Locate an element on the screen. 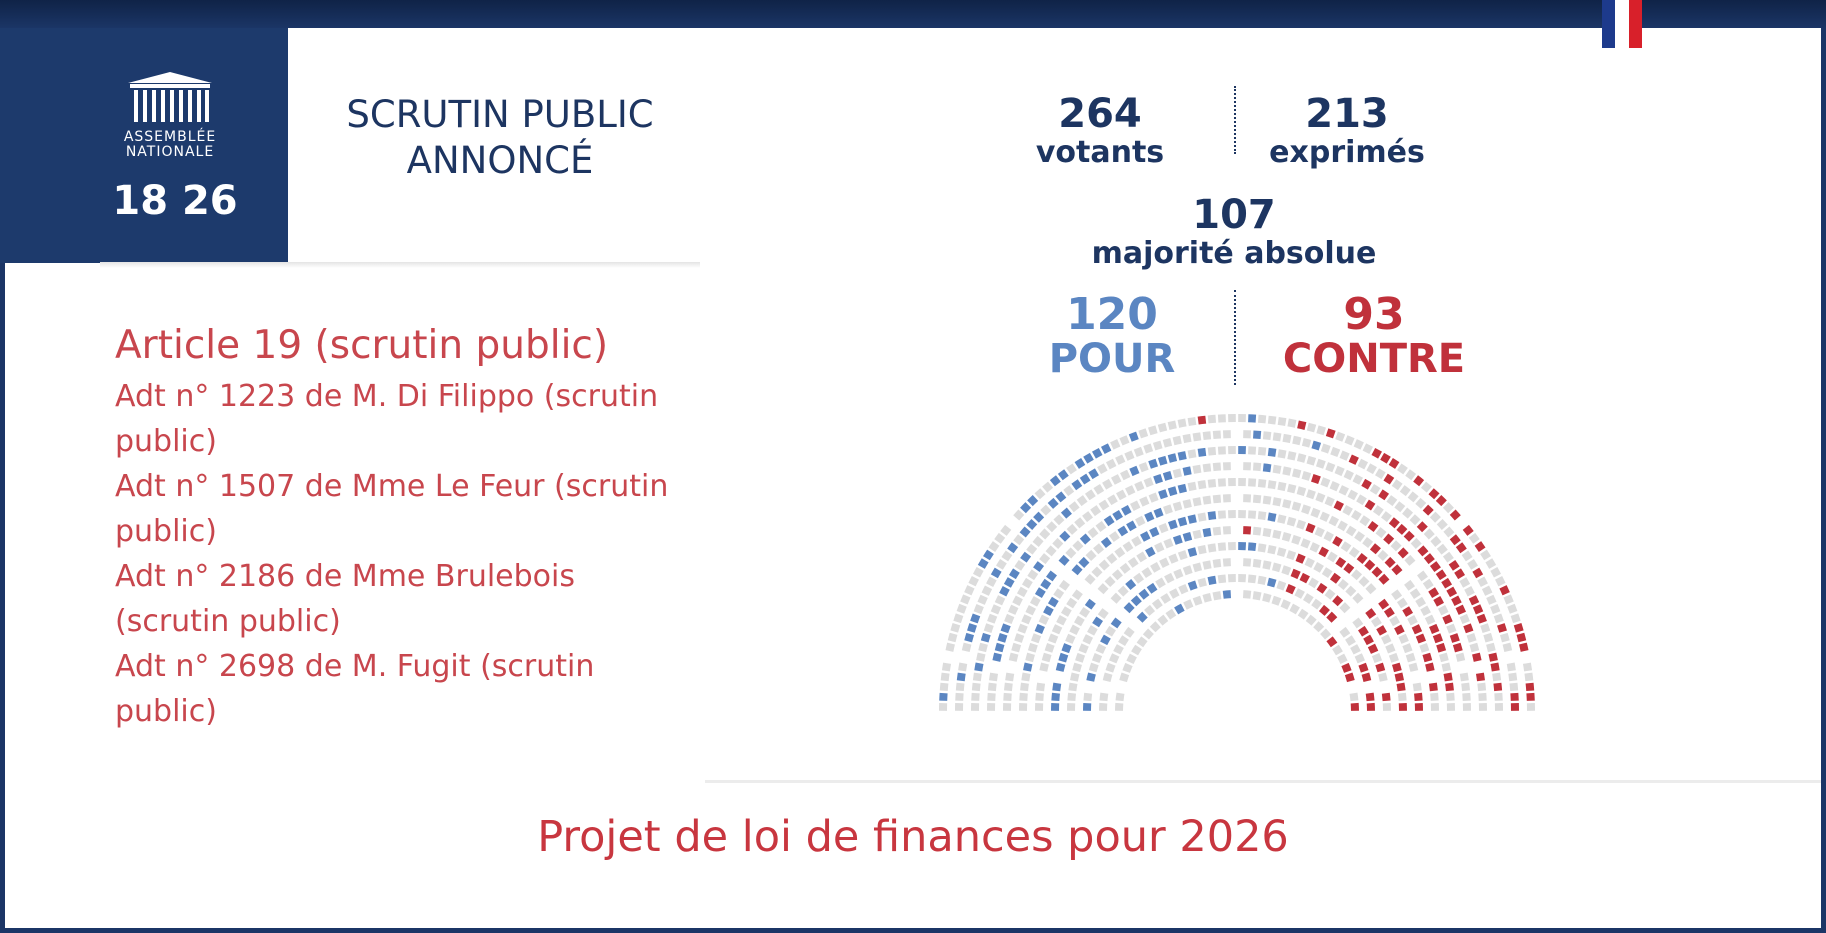 This screenshot has width=1826, height=933. contre-label: CONTRE is located at coordinates (1374, 359).